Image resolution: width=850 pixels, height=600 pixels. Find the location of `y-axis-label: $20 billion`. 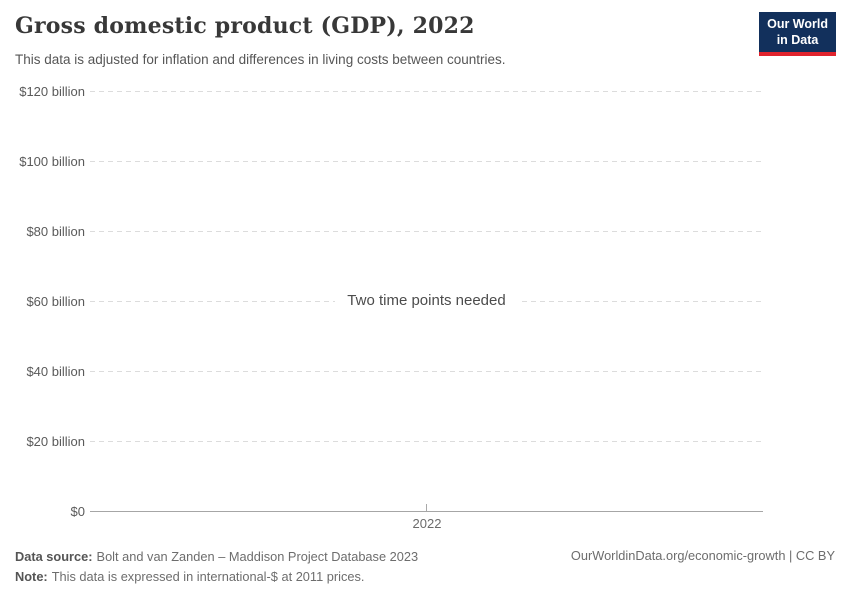

y-axis-label: $20 billion is located at coordinates (55, 441).